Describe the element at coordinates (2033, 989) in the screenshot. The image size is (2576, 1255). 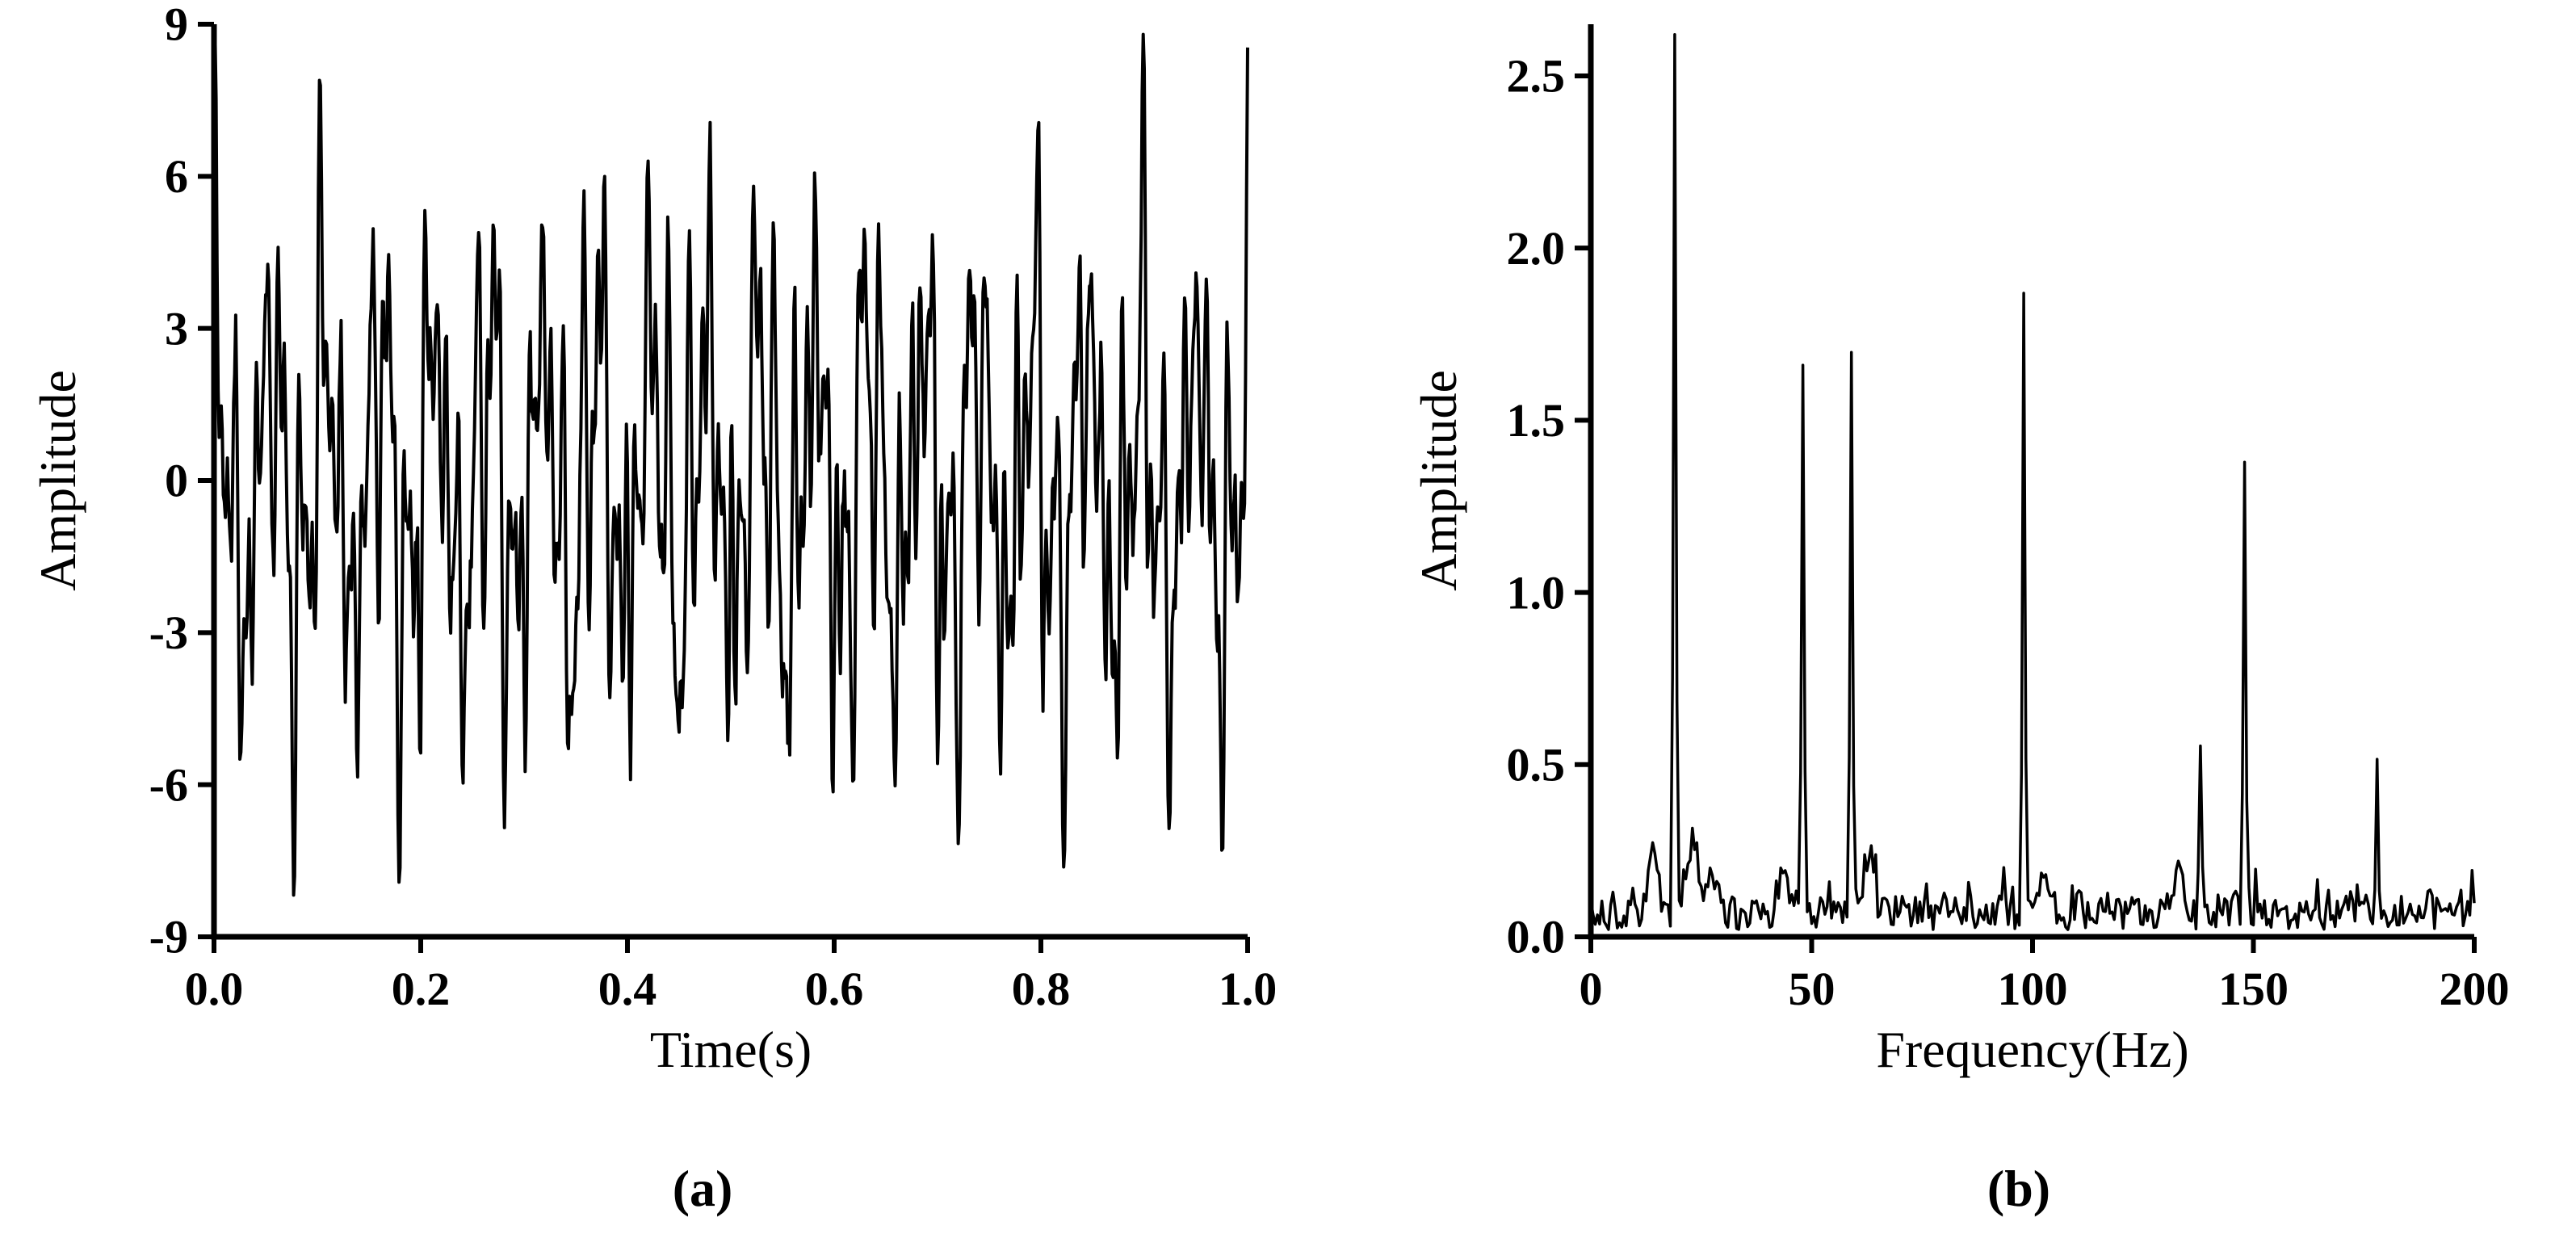
I see `x-tick-label: 100` at that location.